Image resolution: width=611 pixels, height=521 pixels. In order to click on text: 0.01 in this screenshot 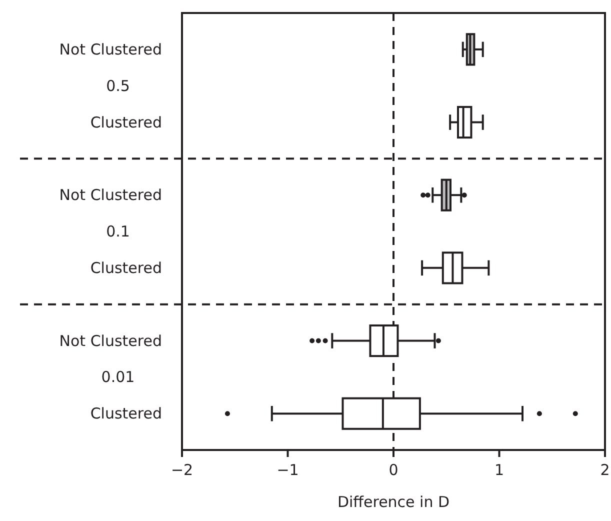, I will do `click(118, 377)`.